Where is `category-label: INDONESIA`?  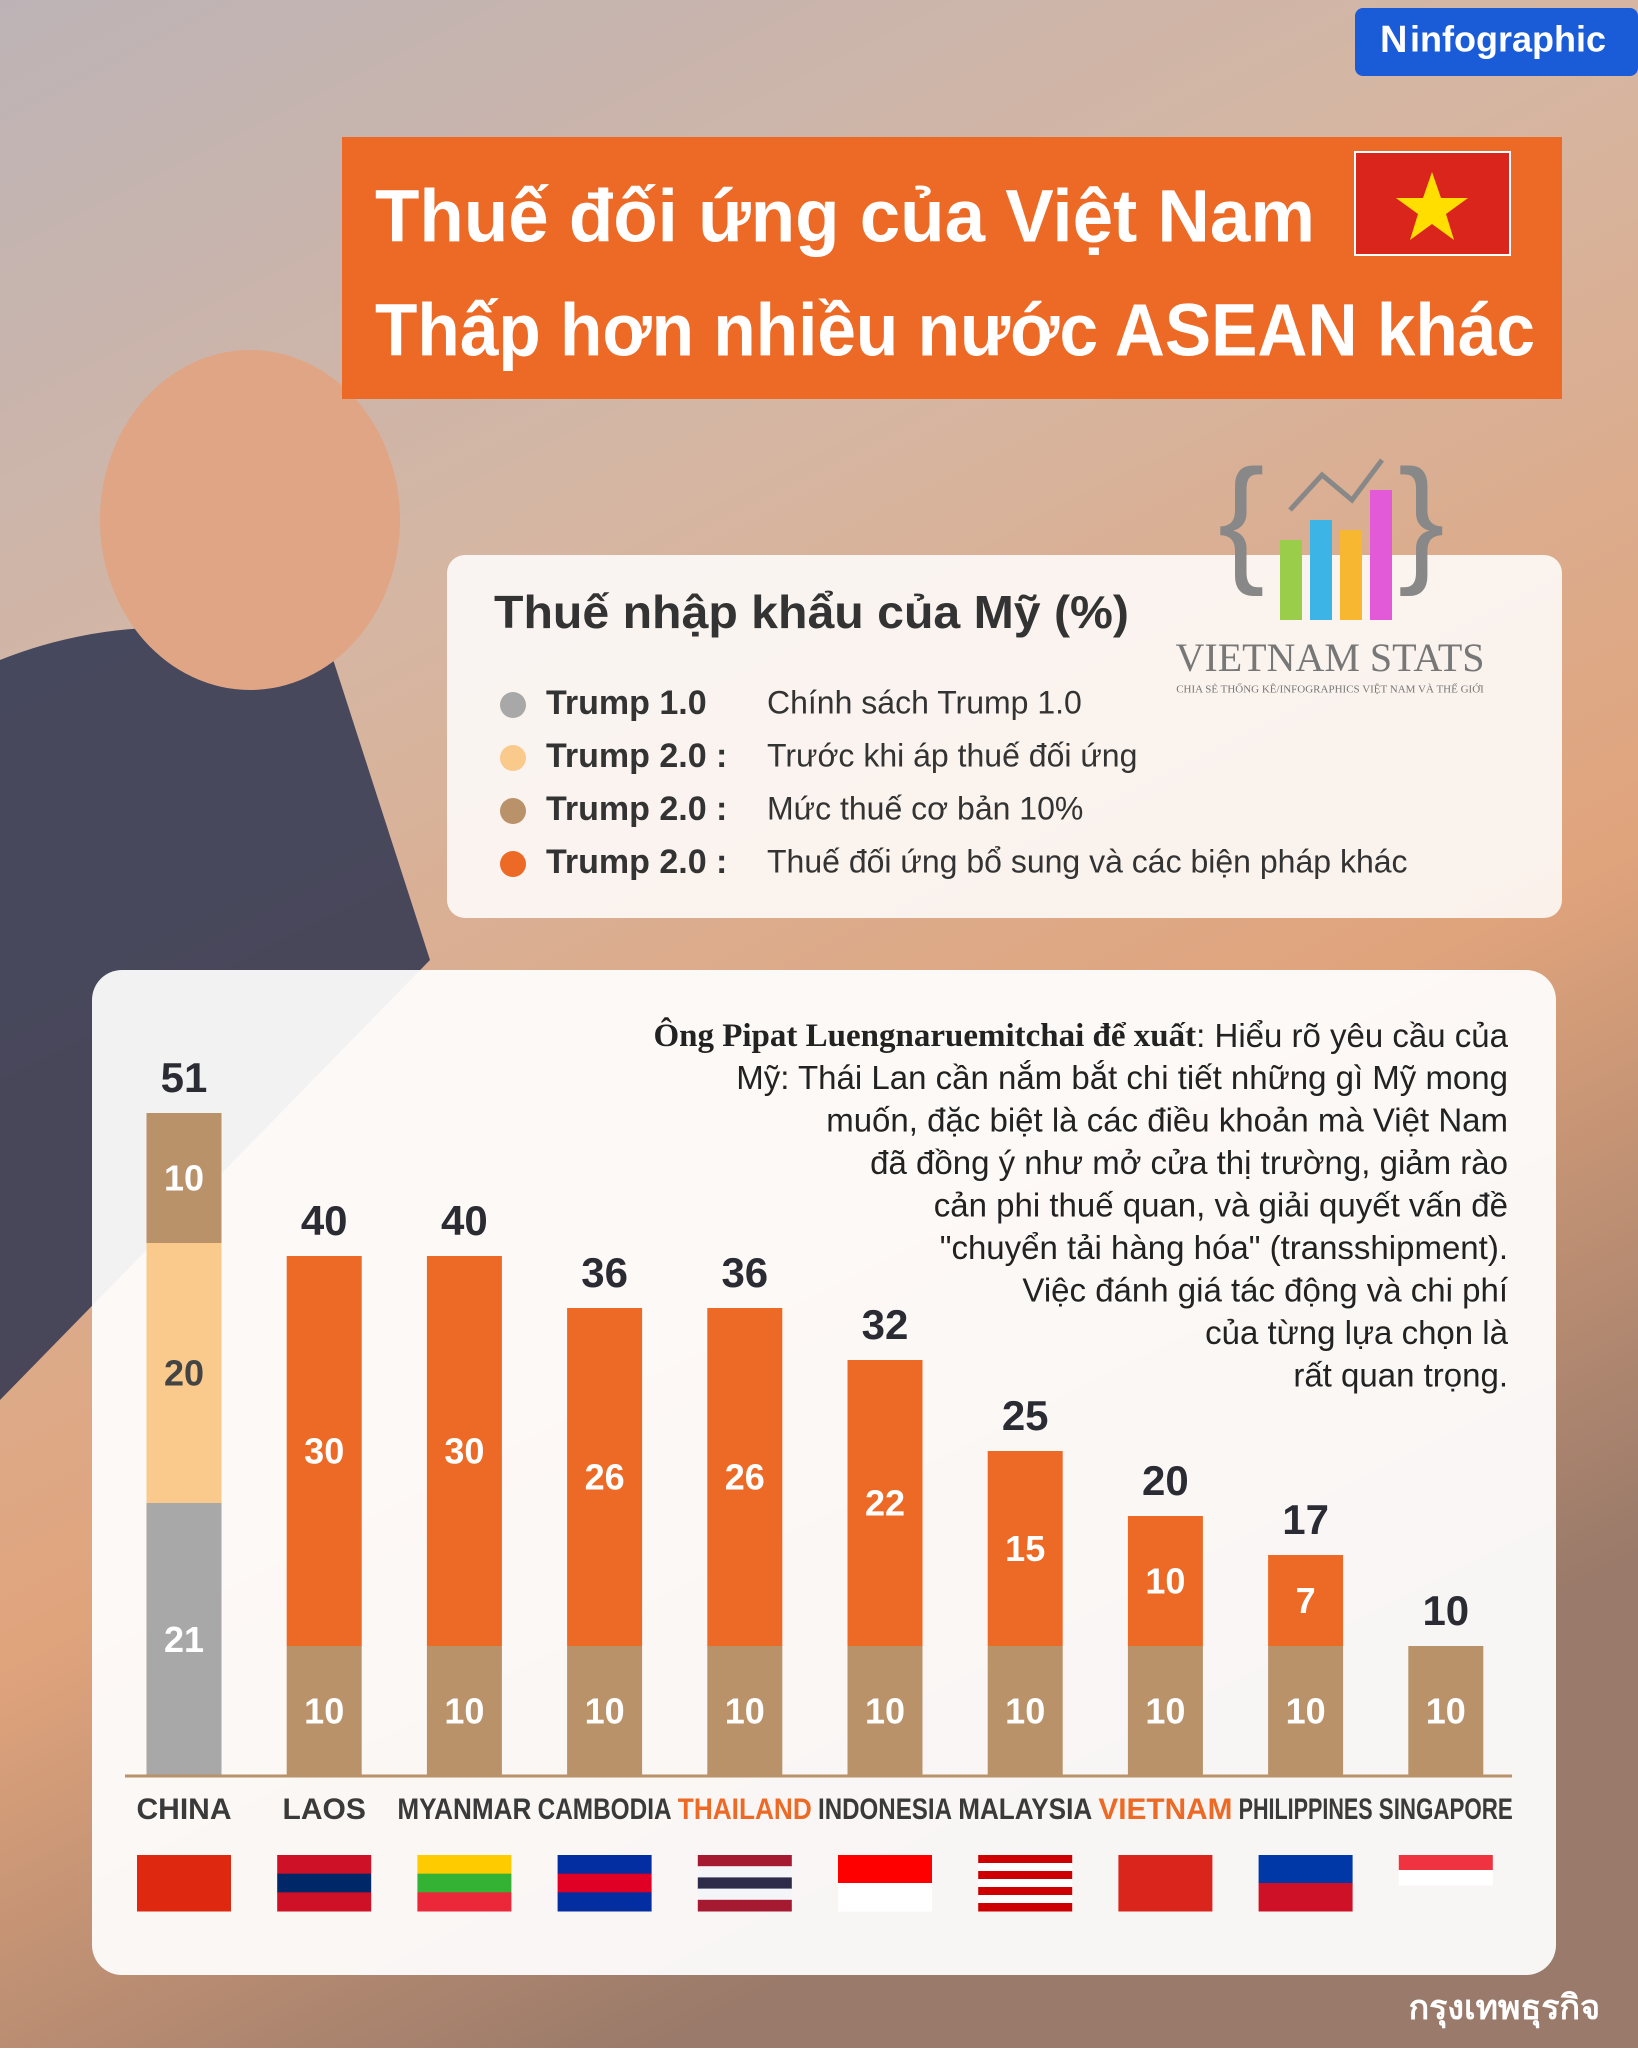
category-label: INDONESIA is located at coordinates (885, 1809).